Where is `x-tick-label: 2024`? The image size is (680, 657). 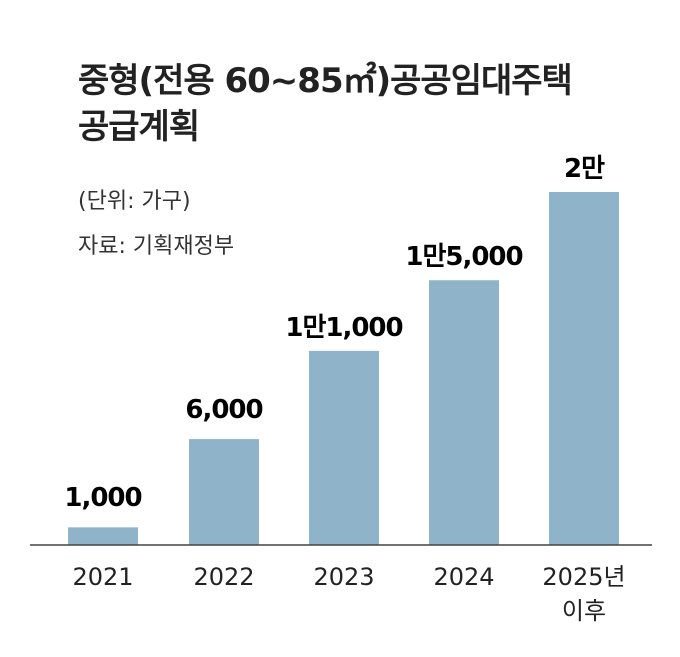
x-tick-label: 2024 is located at coordinates (464, 577).